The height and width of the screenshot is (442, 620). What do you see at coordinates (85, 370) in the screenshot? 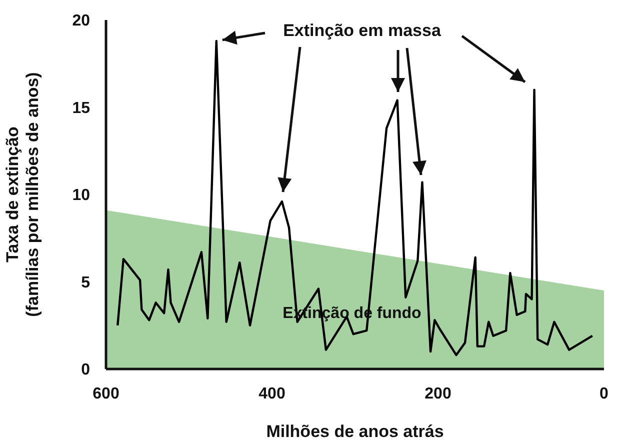
I see `y-tick-label: 0` at bounding box center [85, 370].